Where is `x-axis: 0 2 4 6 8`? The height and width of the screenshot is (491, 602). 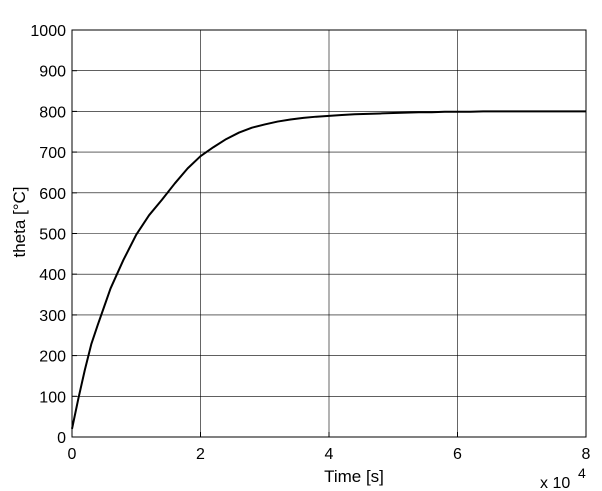 x-axis: 0 2 4 6 8 is located at coordinates (329, 447).